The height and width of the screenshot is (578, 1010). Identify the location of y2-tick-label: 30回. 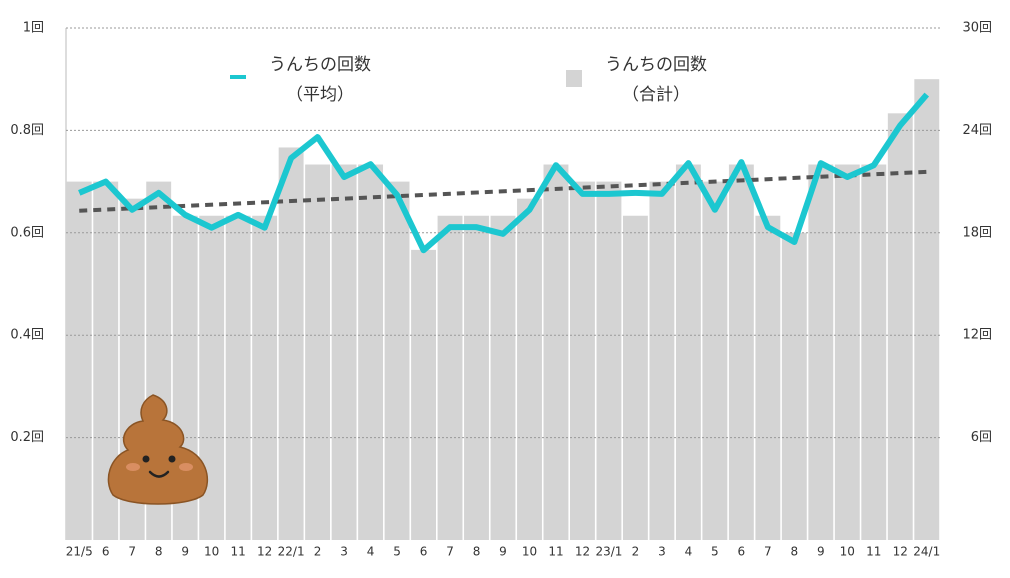
(977, 28).